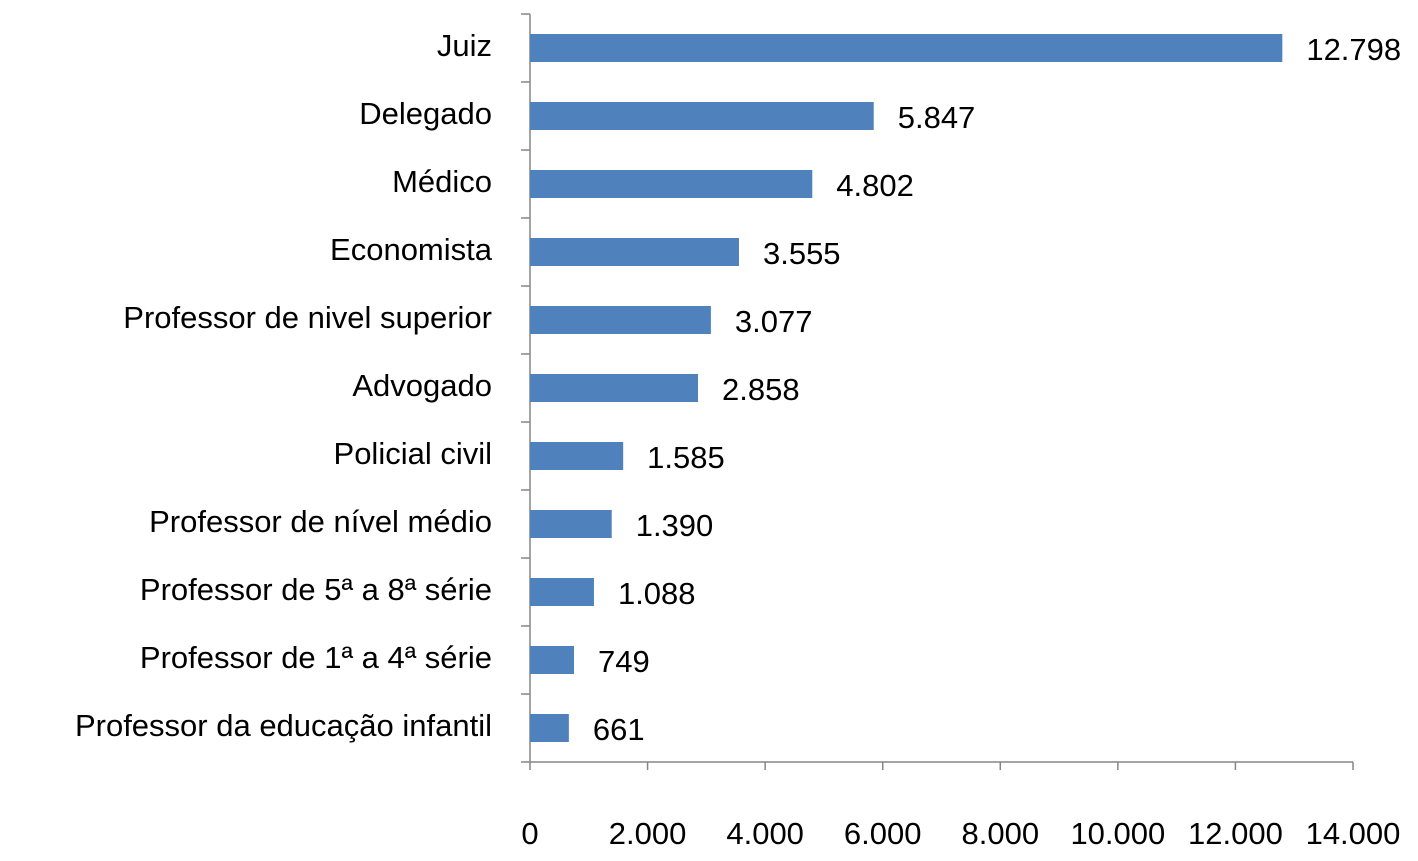  I want to click on x-tick-label: 2.000, so click(648, 833).